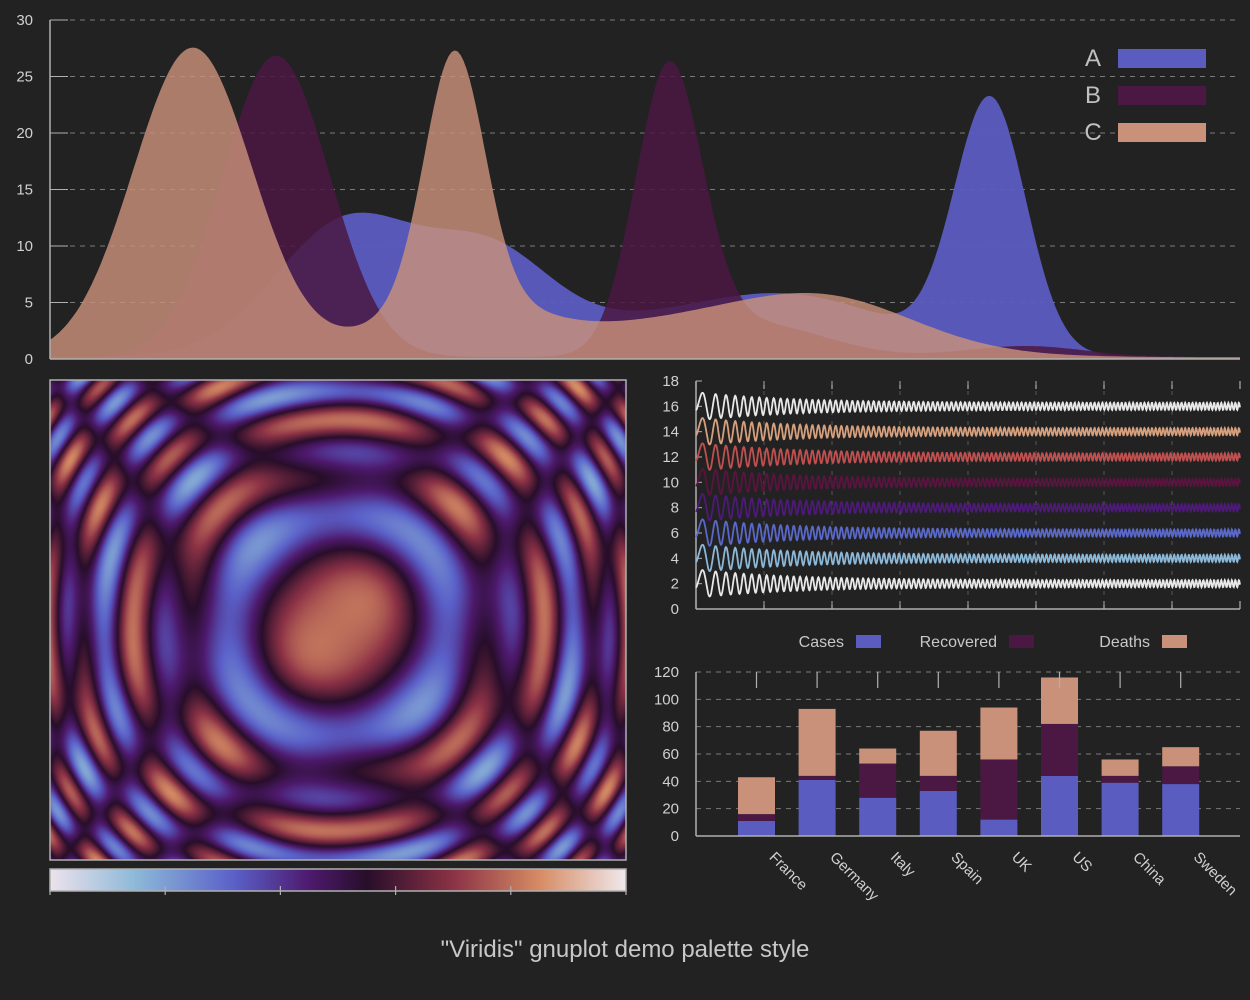 This screenshot has height=1000, width=1250. I want to click on bar-ytick-label: 120, so click(666, 672).